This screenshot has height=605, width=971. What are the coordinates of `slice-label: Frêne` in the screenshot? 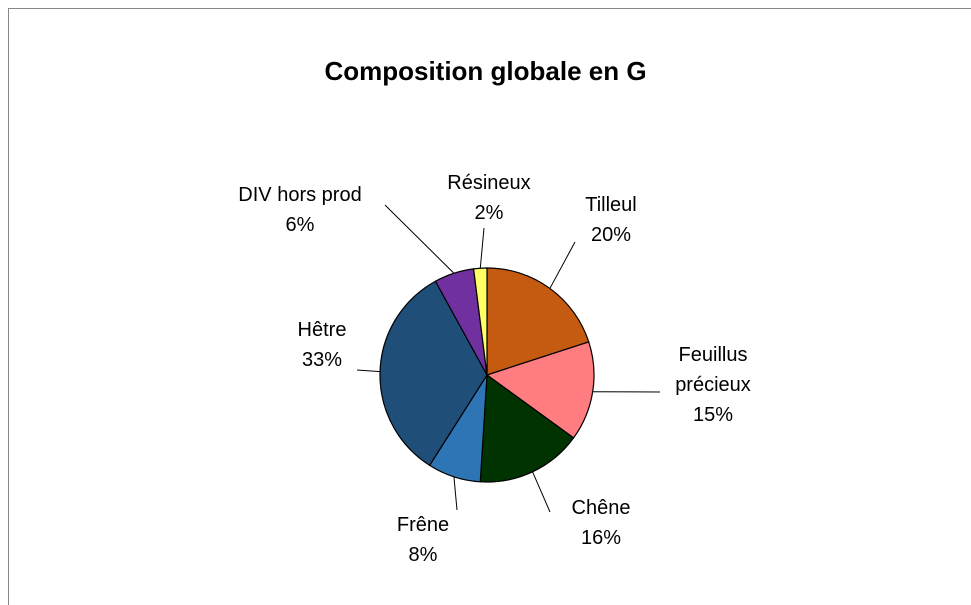 It's located at (423, 525).